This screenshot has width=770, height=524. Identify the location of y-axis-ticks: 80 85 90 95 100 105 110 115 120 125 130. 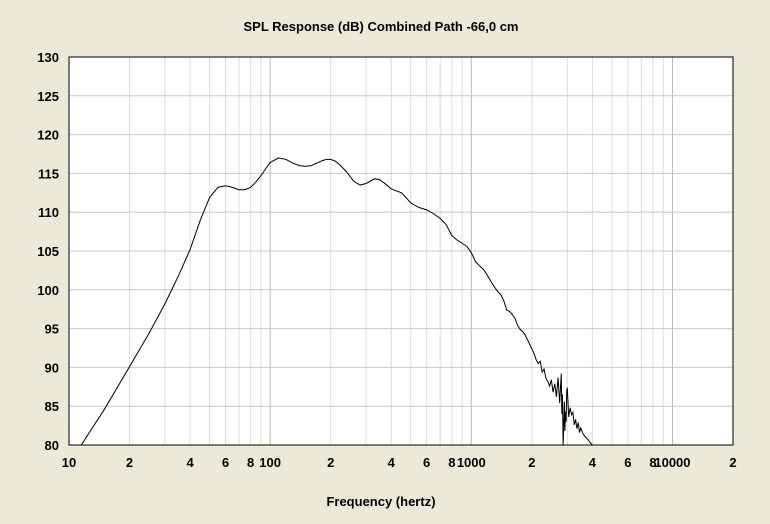
(48, 251).